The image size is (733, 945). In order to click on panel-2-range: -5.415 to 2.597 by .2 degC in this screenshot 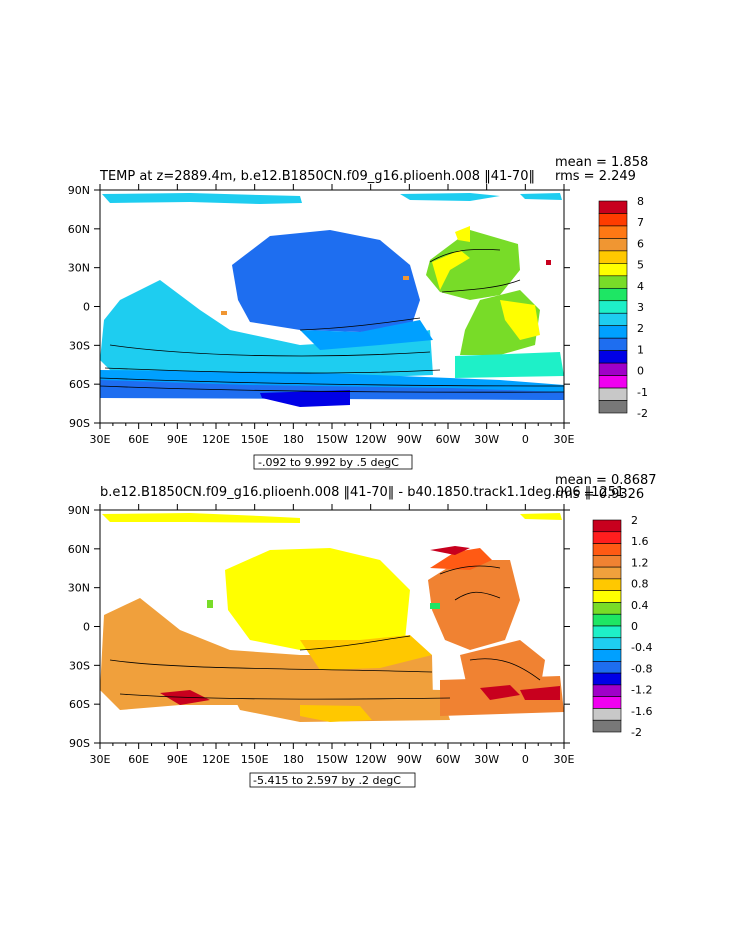, I will do `click(327, 780)`.